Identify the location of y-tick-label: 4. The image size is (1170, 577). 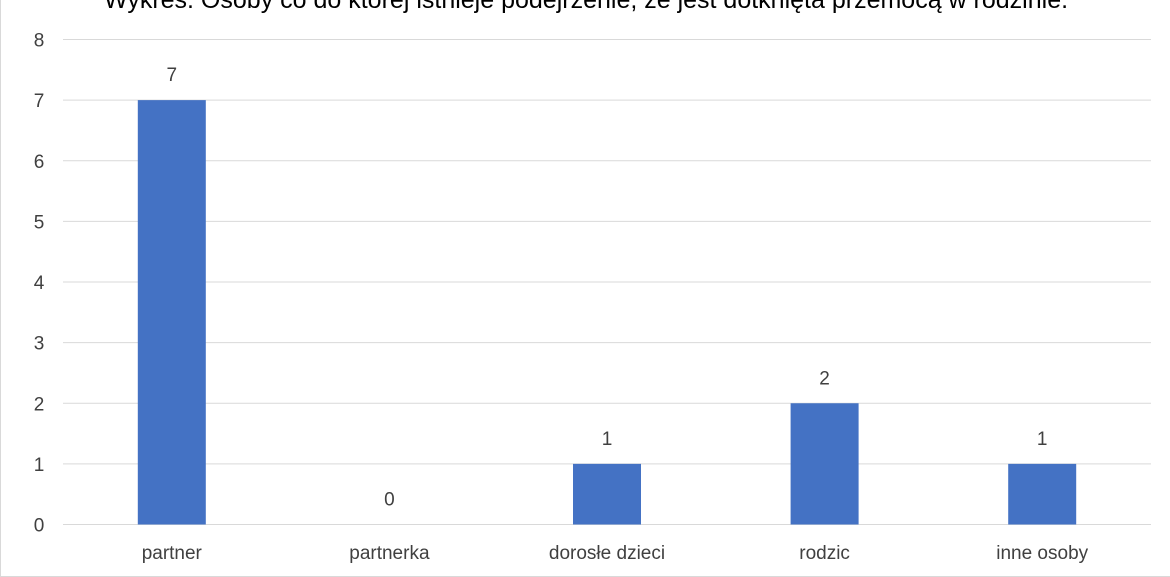
(39, 283).